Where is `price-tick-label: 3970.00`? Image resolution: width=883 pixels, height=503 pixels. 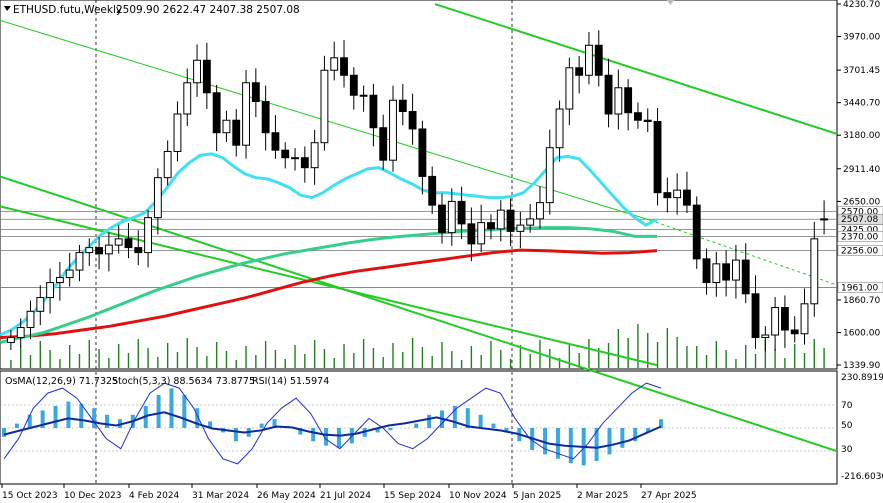 price-tick-label: 3970.00 is located at coordinates (861, 38).